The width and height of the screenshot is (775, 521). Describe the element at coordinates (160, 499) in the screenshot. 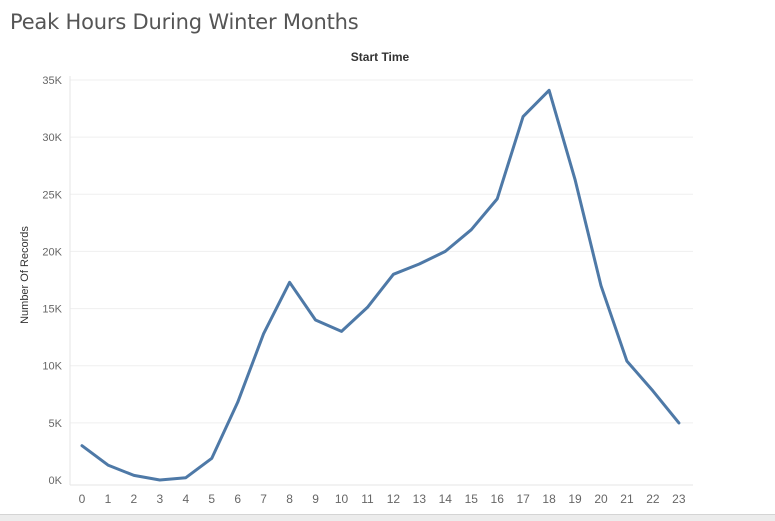

I see `x-tick-label: 3` at that location.